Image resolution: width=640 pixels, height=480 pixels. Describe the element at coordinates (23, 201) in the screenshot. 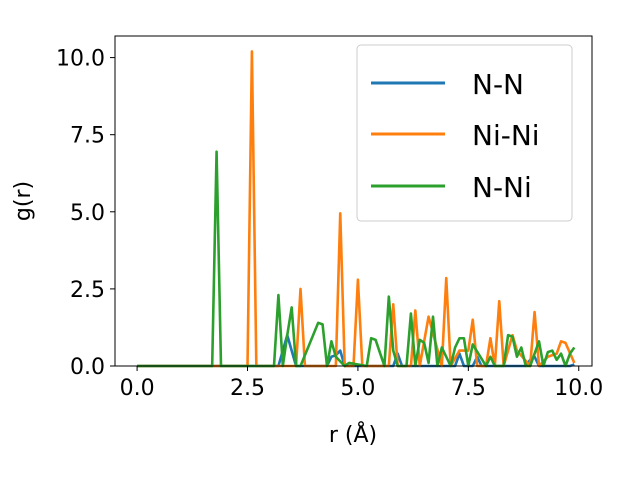

I see `y-axis-label: g(r)` at that location.